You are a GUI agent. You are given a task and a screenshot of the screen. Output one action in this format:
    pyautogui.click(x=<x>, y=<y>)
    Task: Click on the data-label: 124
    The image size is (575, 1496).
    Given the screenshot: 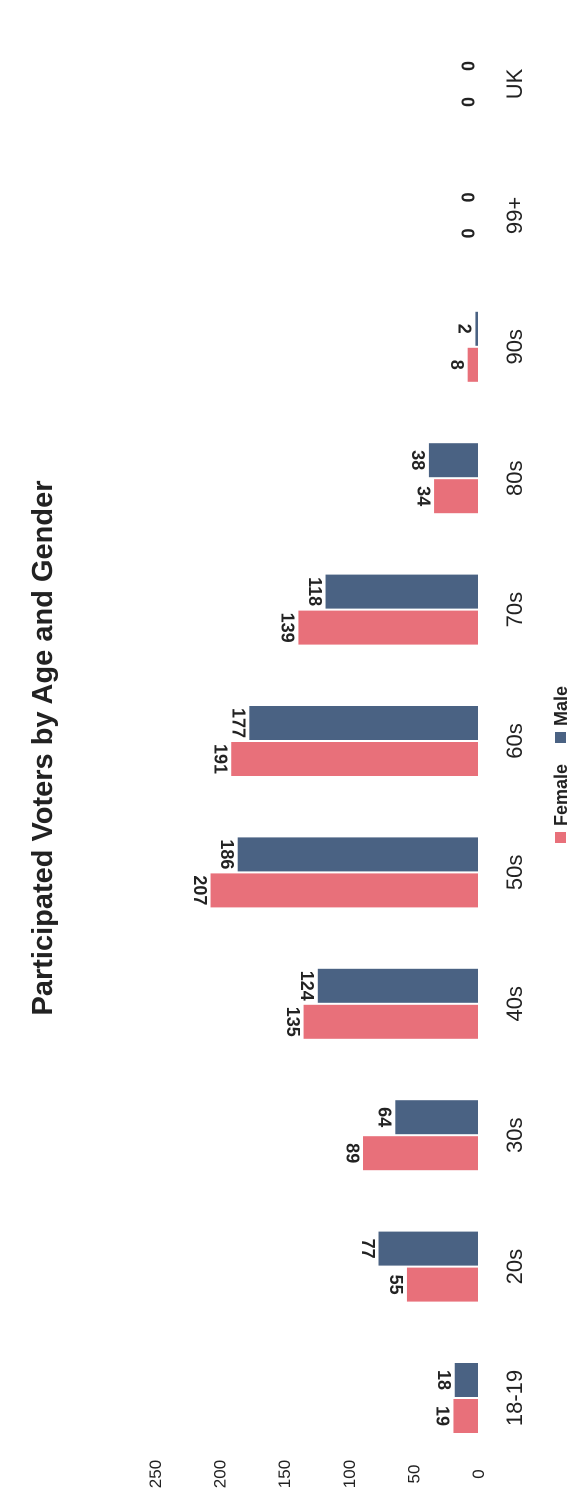 What is the action you would take?
    pyautogui.click(x=307, y=986)
    